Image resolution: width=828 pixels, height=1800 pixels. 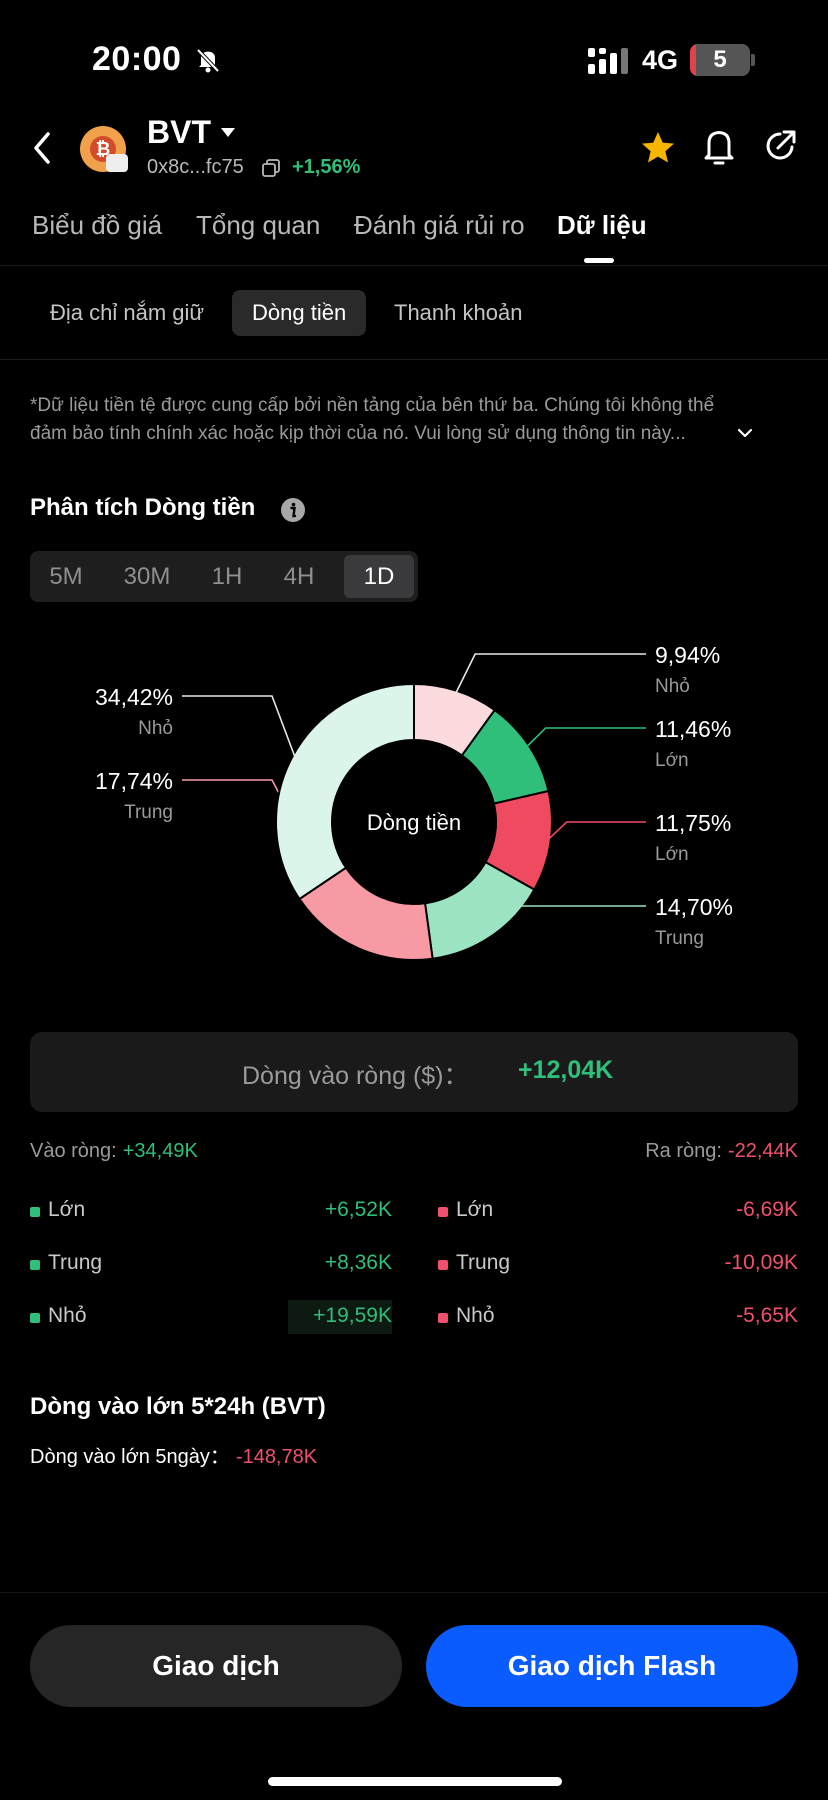 What do you see at coordinates (258, 225) in the screenshot?
I see `tab-overview: Tổng quan` at bounding box center [258, 225].